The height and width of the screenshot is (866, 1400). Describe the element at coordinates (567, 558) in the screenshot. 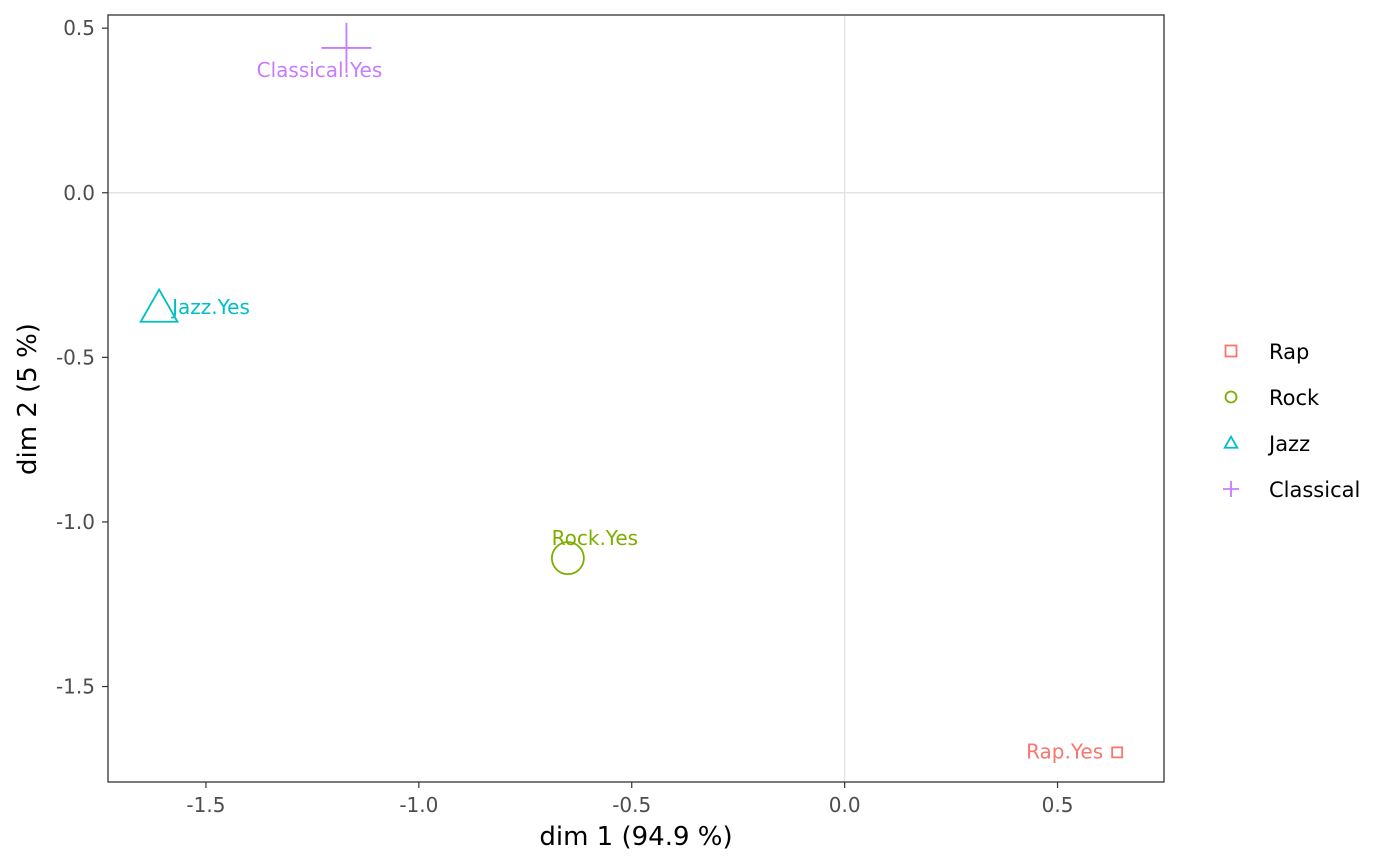

I see `point-rock` at that location.